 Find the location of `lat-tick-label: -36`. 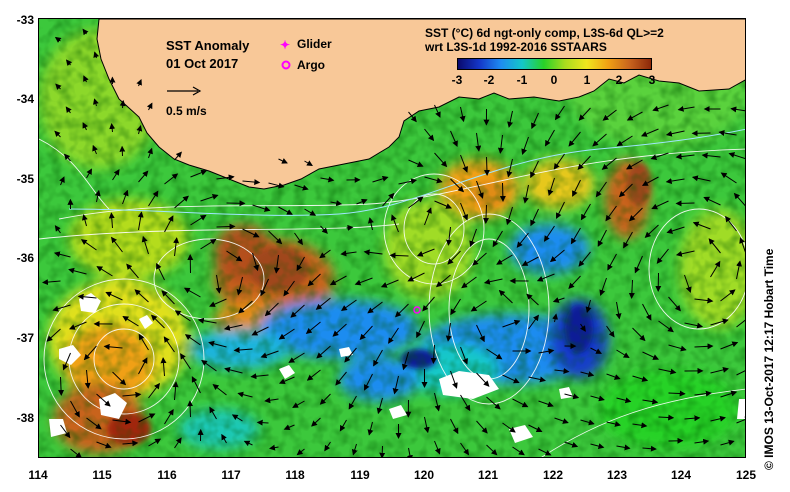

lat-tick-label: -36 is located at coordinates (25, 258).